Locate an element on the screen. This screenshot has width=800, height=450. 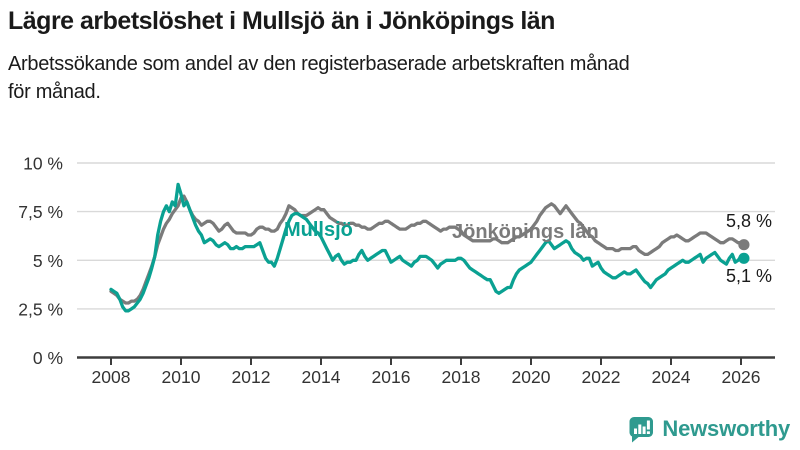
x-axis-label: 2014 is located at coordinates (321, 377).